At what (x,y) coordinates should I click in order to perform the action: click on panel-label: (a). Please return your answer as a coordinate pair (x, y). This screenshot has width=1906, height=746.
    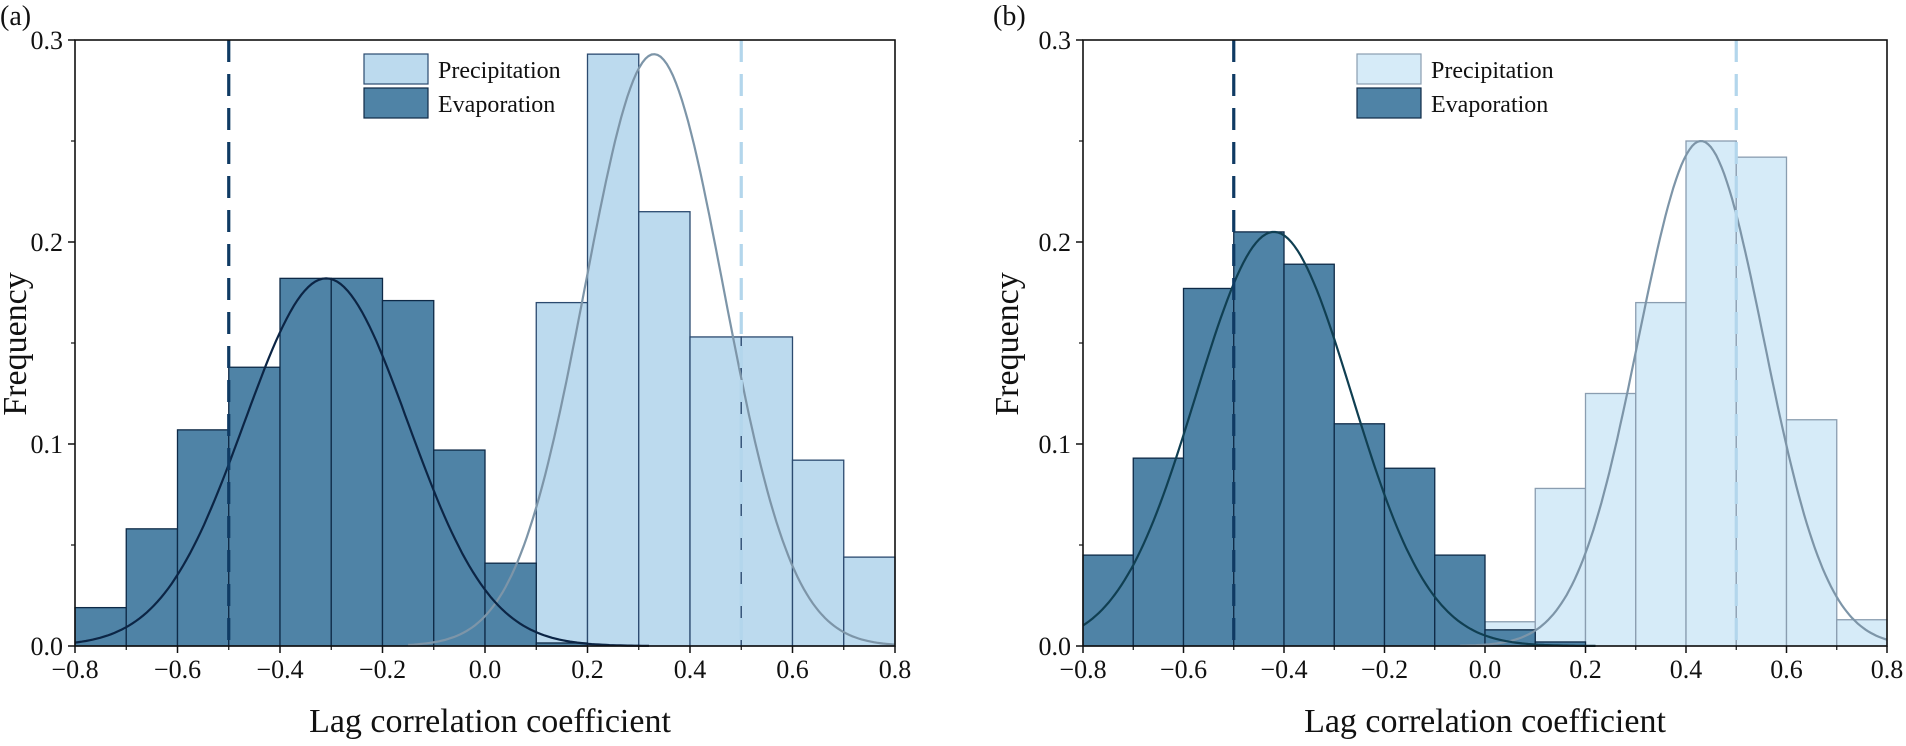
    Looking at the image, I should click on (15, 16).